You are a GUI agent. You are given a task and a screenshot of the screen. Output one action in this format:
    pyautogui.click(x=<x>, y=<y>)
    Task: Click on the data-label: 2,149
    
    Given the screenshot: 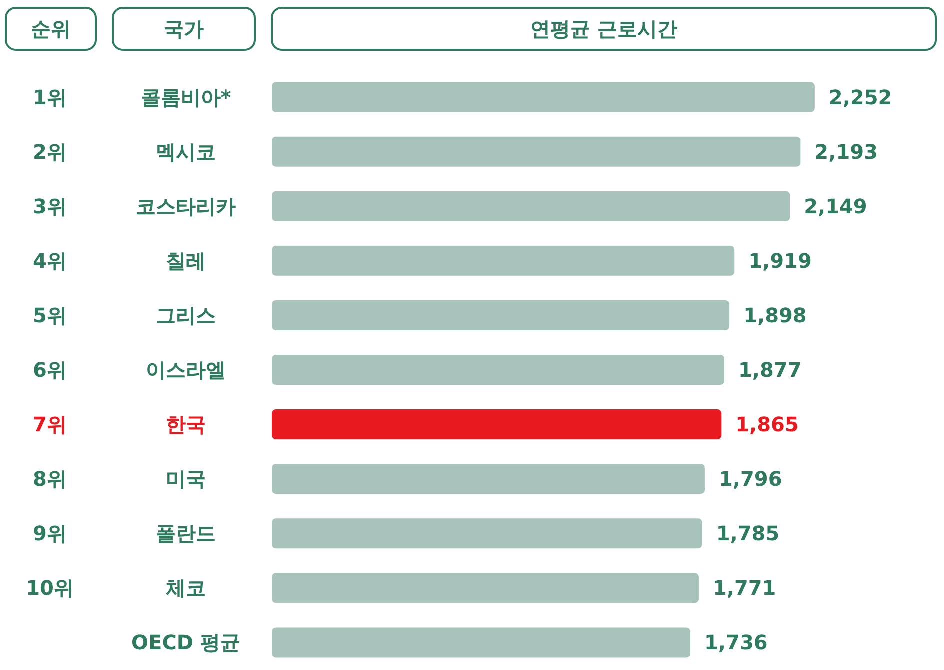 What is the action you would take?
    pyautogui.click(x=836, y=206)
    